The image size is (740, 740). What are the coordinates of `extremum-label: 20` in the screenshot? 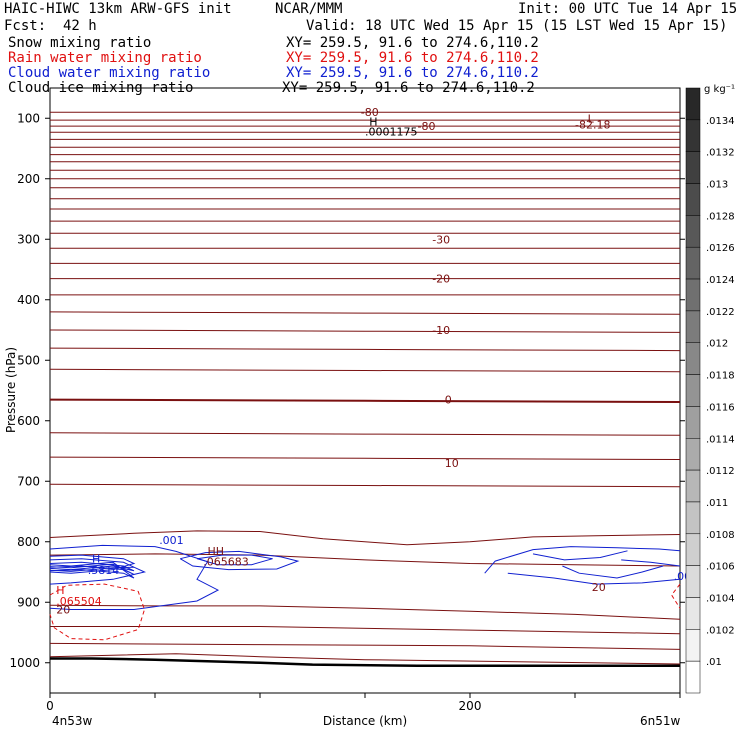 It's located at (63, 610).